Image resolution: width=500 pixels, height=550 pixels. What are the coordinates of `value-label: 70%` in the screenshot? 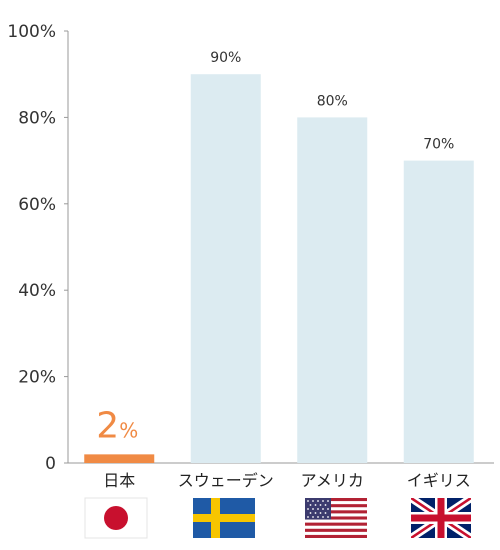 It's located at (438, 145).